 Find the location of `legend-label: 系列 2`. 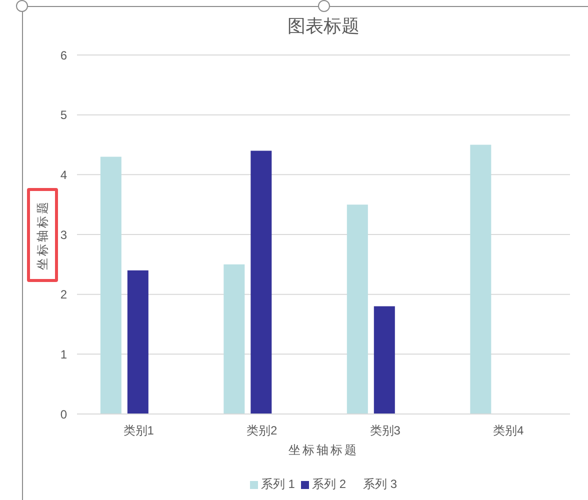

legend-label: 系列 2 is located at coordinates (329, 484).